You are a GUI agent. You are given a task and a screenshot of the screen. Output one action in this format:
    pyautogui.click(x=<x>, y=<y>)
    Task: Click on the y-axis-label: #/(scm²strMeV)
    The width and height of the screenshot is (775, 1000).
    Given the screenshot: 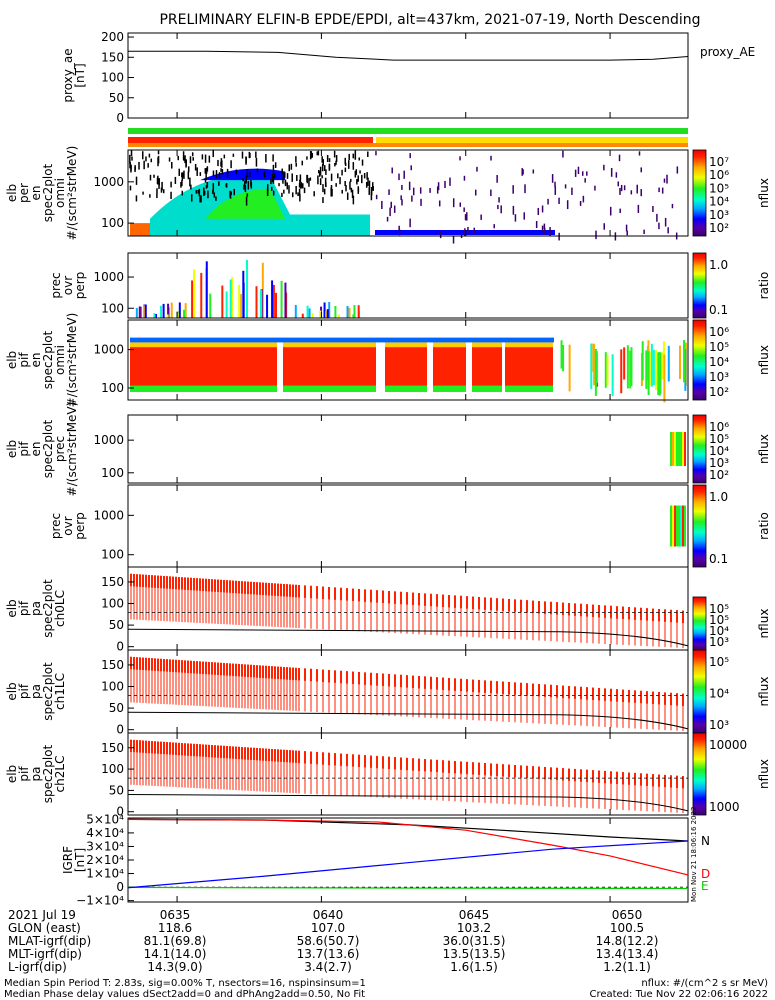 What is the action you would take?
    pyautogui.click(x=72, y=360)
    